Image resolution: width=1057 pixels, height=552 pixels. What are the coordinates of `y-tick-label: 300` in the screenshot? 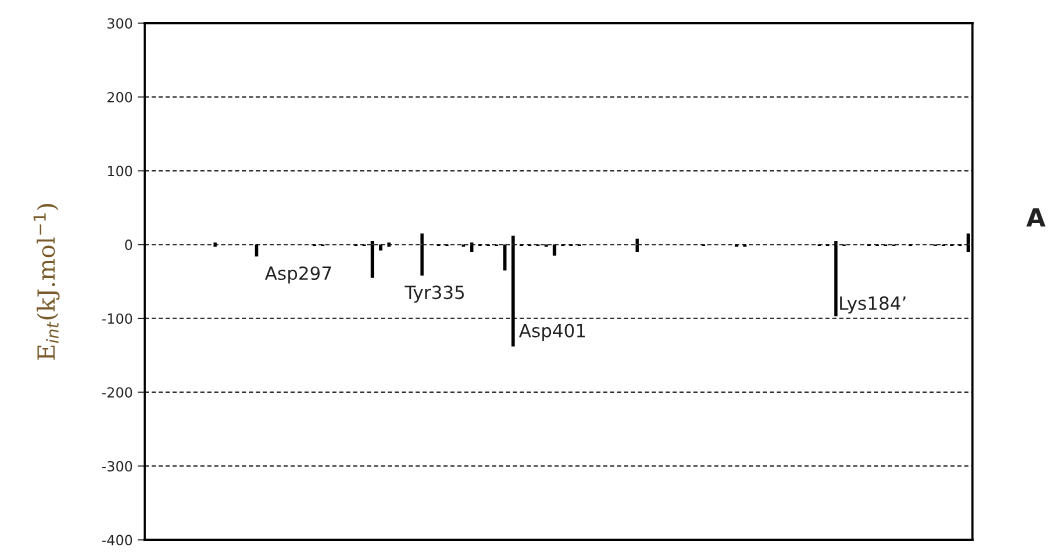 It's located at (120, 23).